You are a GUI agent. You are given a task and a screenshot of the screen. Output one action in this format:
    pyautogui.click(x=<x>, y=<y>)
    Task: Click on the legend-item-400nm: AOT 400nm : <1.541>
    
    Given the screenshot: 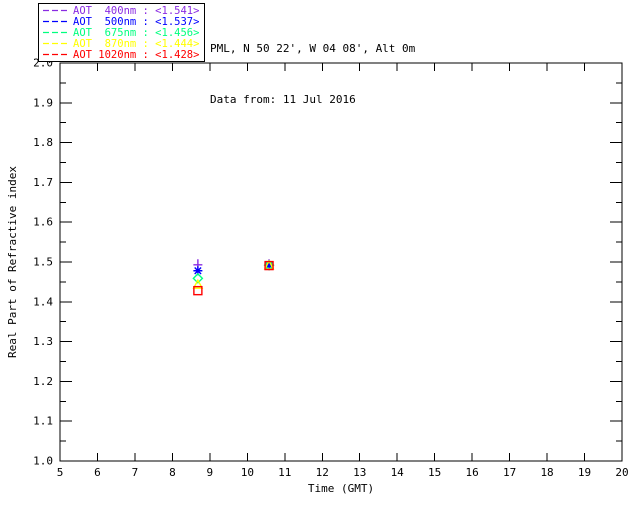 What is the action you would take?
    pyautogui.click(x=123, y=10)
    